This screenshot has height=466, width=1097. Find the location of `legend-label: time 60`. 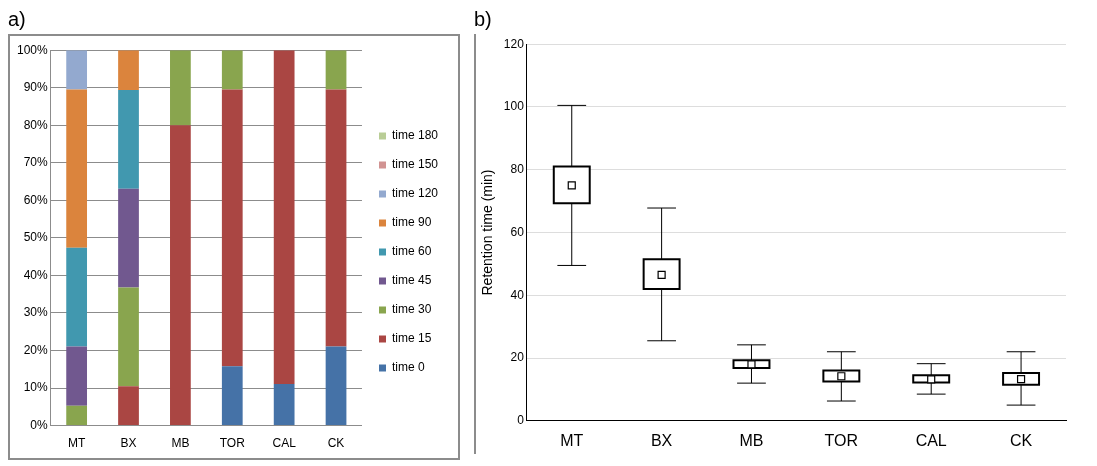

legend-label: time 60 is located at coordinates (411, 251).